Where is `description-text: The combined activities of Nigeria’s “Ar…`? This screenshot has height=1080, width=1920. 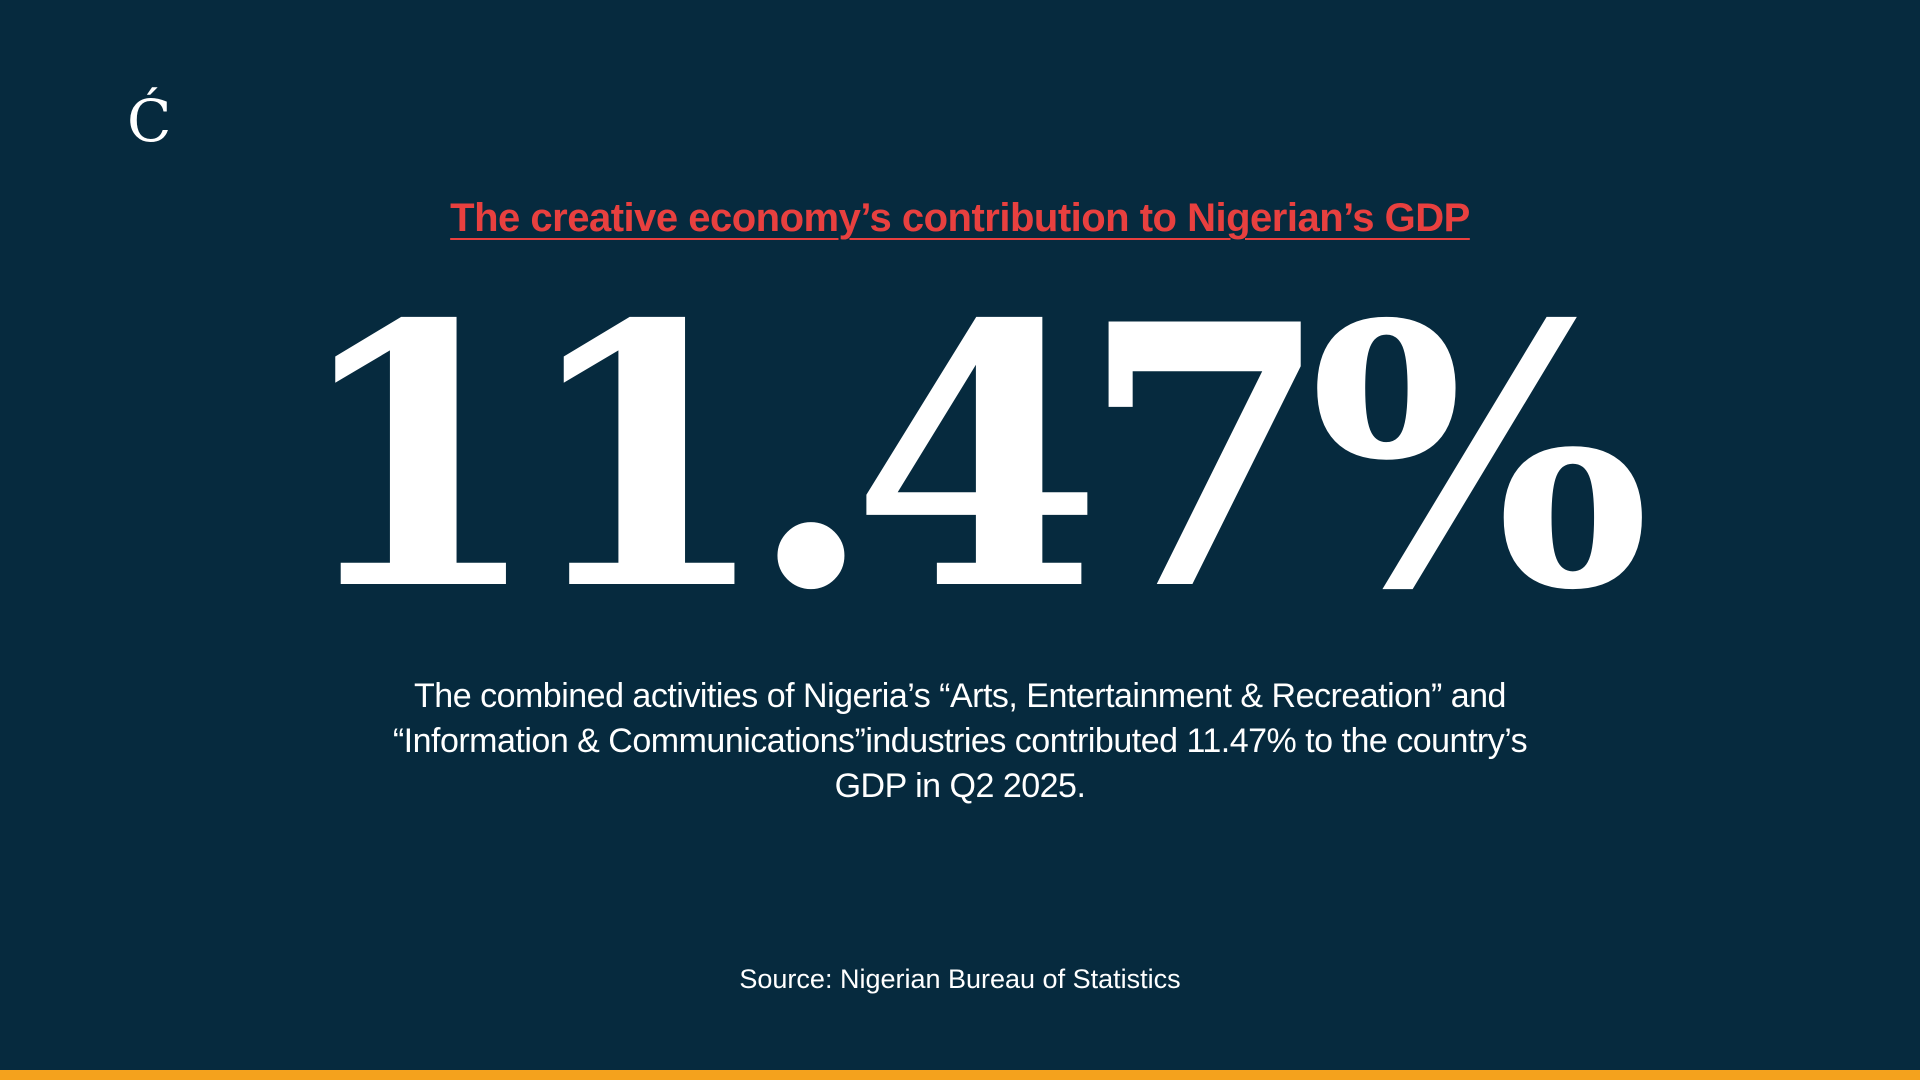 description-text: The combined activities of Nigeria’s “Ar… is located at coordinates (960, 741).